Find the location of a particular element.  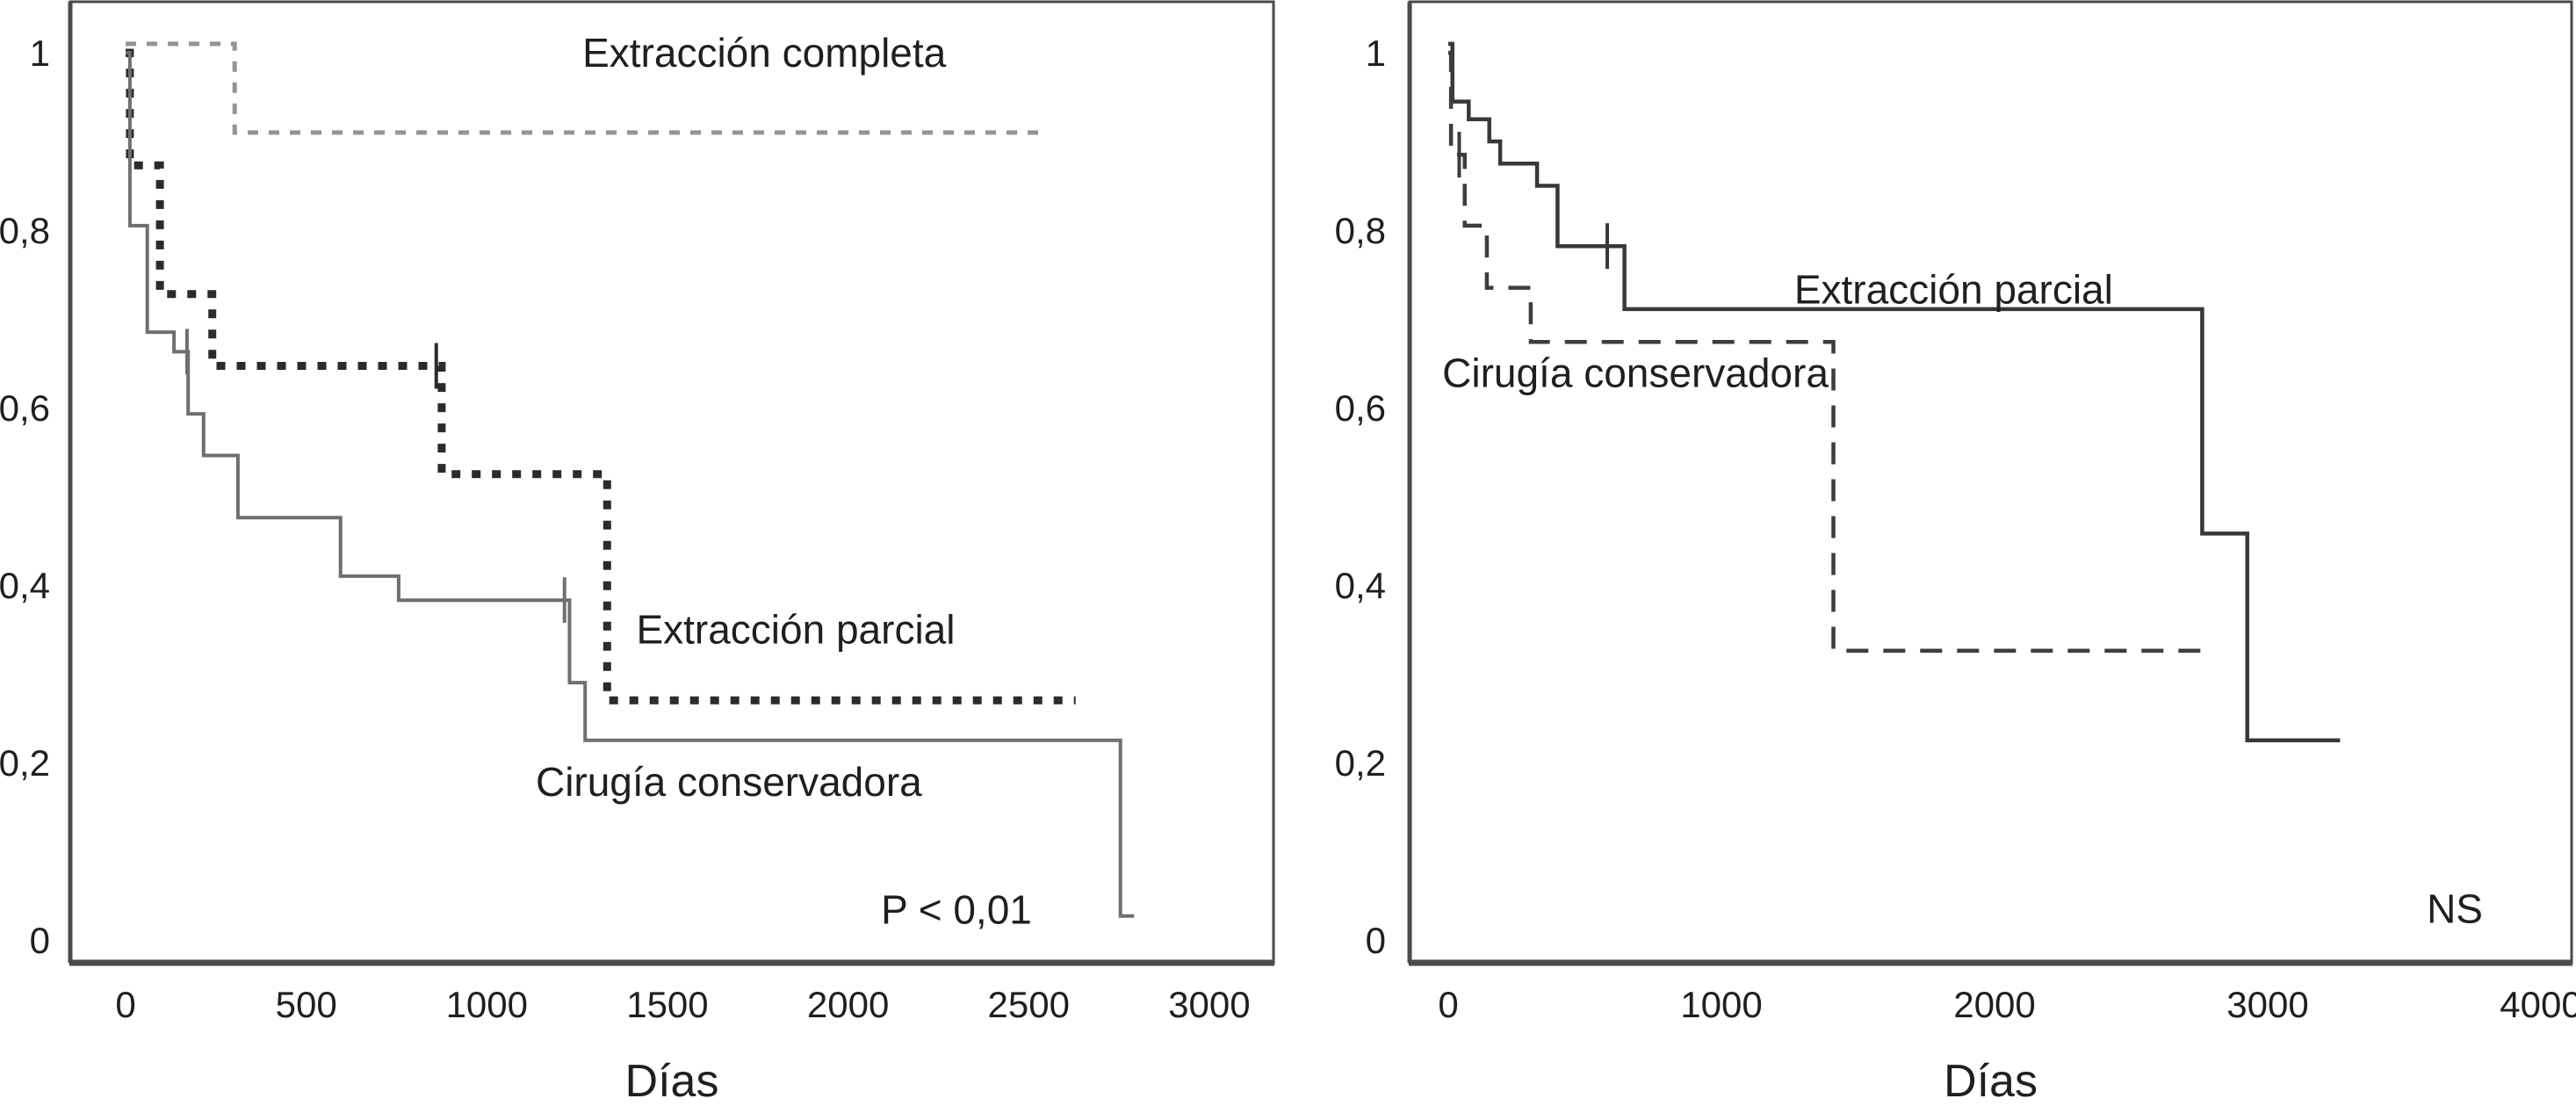

x-tick-label: 4000 is located at coordinates (2538, 1004).